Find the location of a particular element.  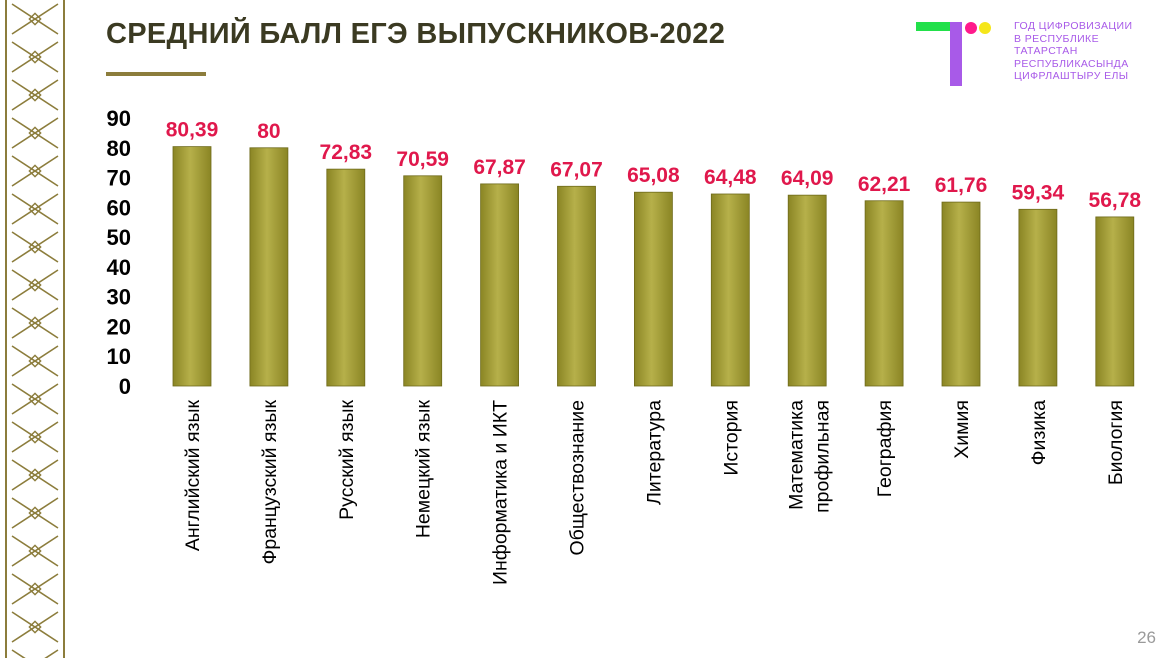

y-tick-label: 20 is located at coordinates (119, 326).